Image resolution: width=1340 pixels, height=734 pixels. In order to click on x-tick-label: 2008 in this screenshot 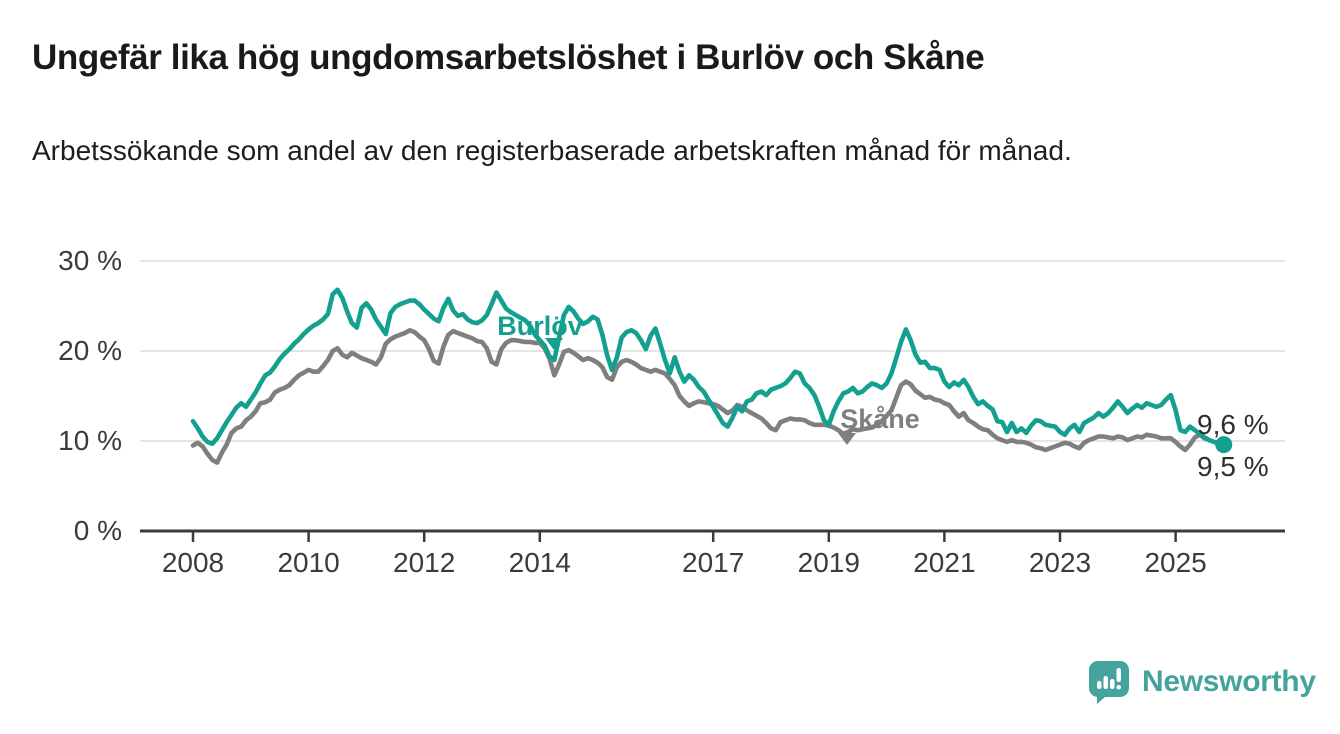, I will do `click(193, 562)`.